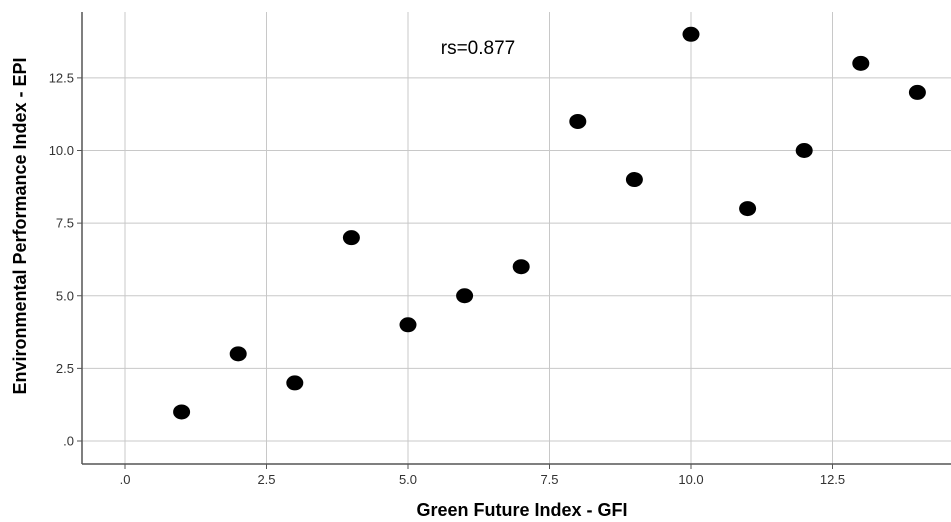 The height and width of the screenshot is (522, 951). I want to click on x-tick-label: 2.5, so click(266, 479).